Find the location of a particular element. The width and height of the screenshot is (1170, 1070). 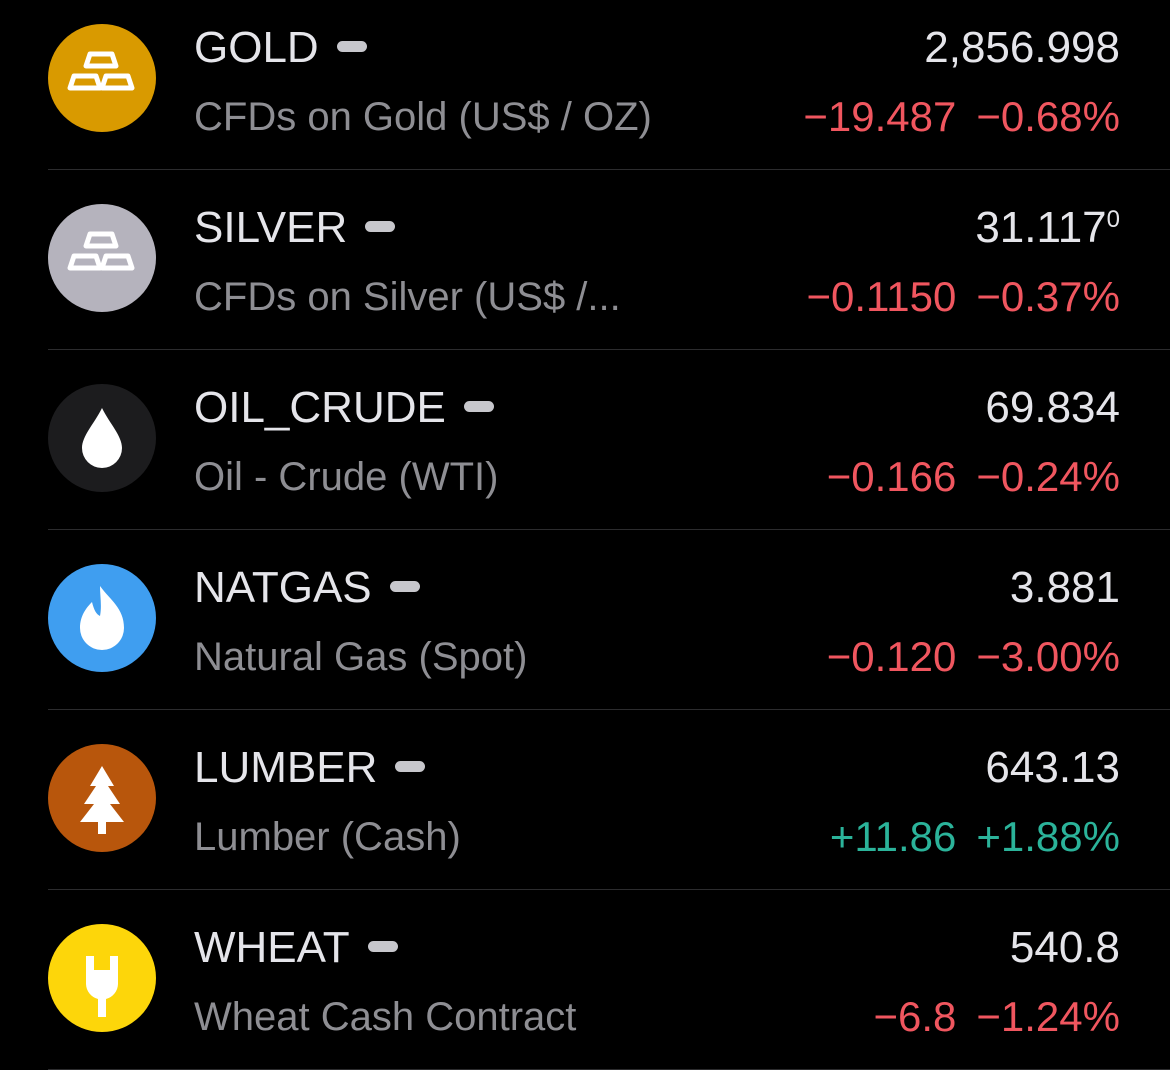

symbol: GOLD is located at coordinates (256, 47).